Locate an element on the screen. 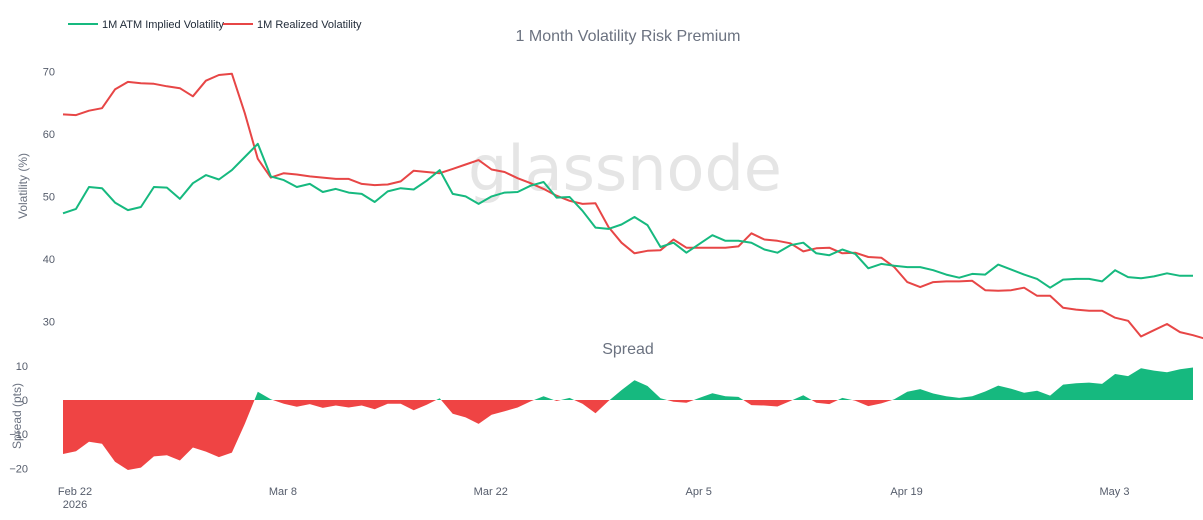 This screenshot has width=1203, height=520. spread-positive-area is located at coordinates (628, 383).